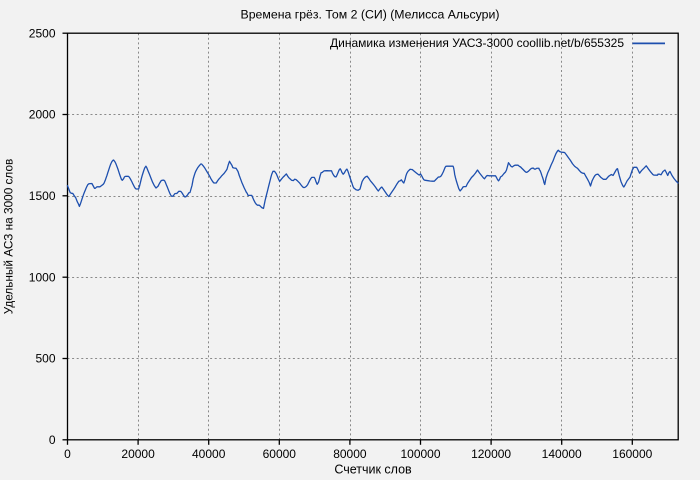  Describe the element at coordinates (42, 196) in the screenshot. I see `svg-text: 1500` at that location.